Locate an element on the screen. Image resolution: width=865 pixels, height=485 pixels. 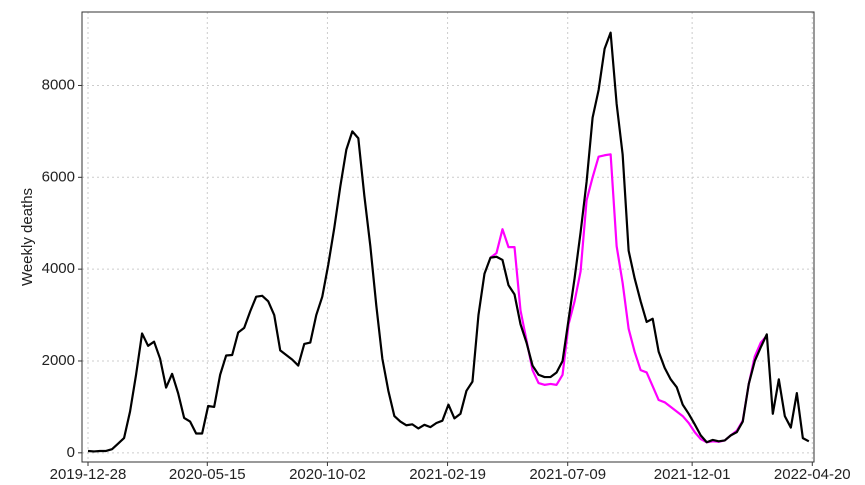
x-tick-label: 2020-10-02 is located at coordinates (327, 474).